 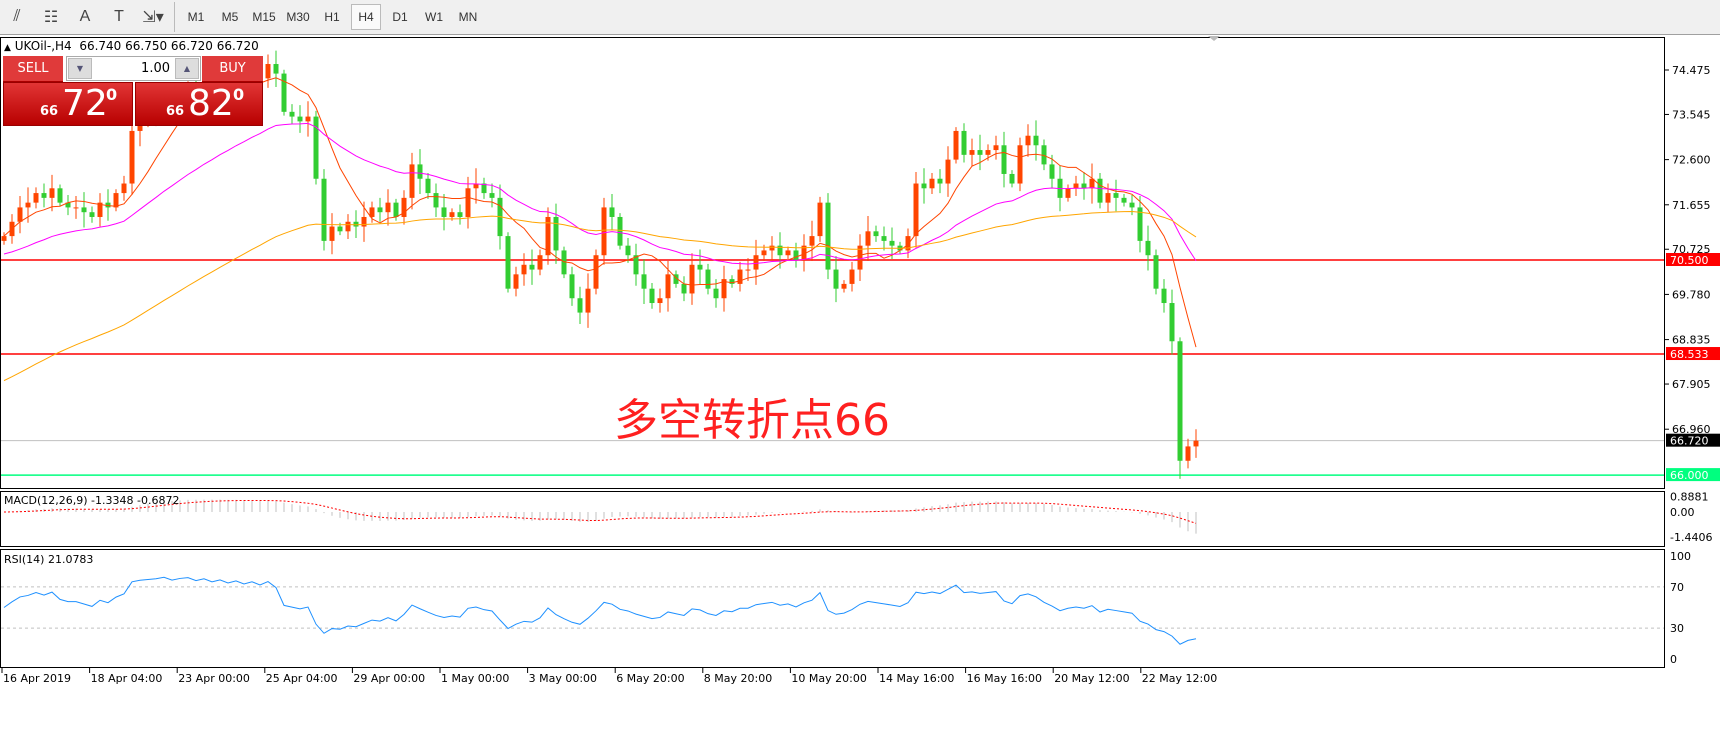 What do you see at coordinates (7, 48) in the screenshot?
I see `collapse-triangle-icon: ▲` at bounding box center [7, 48].